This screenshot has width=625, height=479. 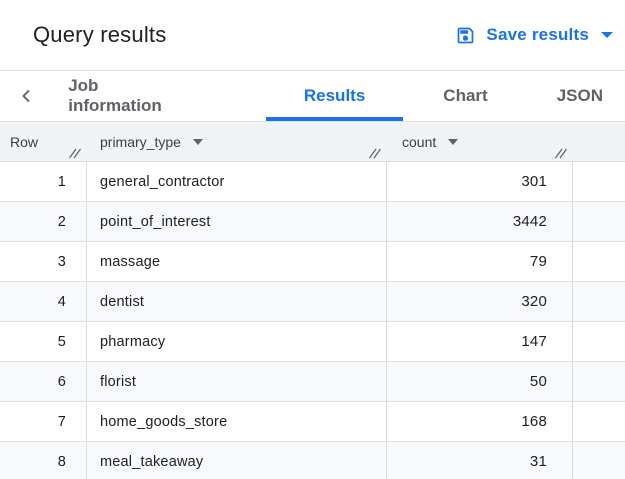 What do you see at coordinates (237, 460) in the screenshot?
I see `cell-primary-type: meal_takeaway` at bounding box center [237, 460].